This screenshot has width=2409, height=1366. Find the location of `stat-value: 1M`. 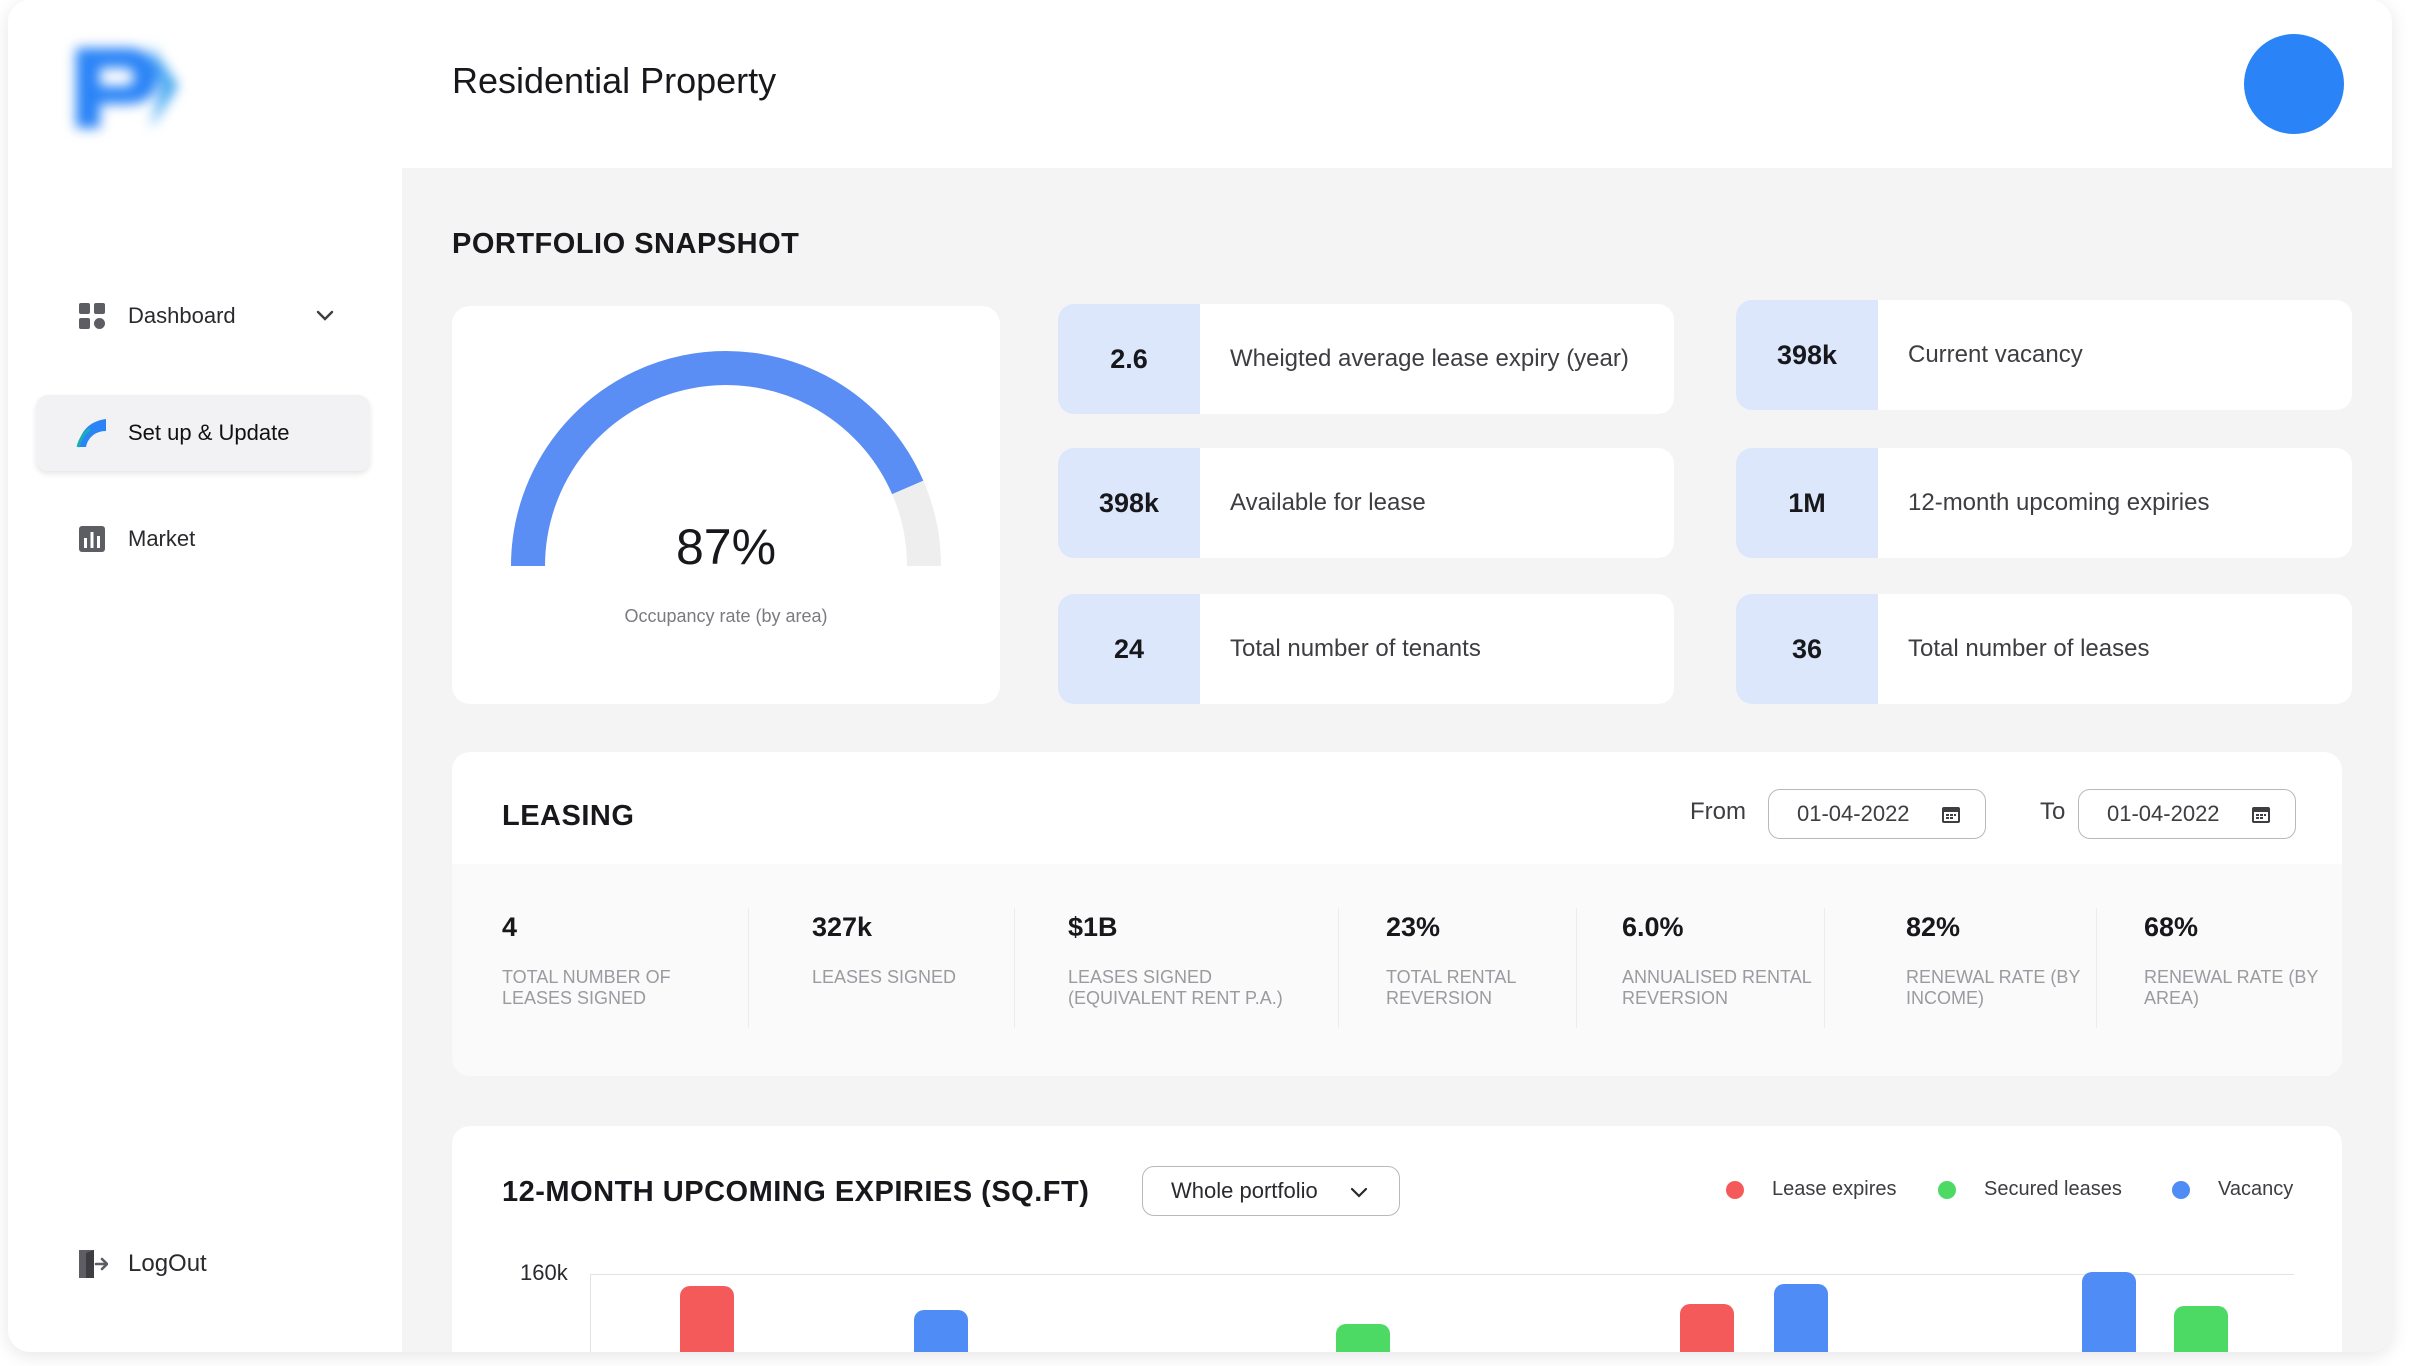

stat-value: 1M is located at coordinates (1807, 503).